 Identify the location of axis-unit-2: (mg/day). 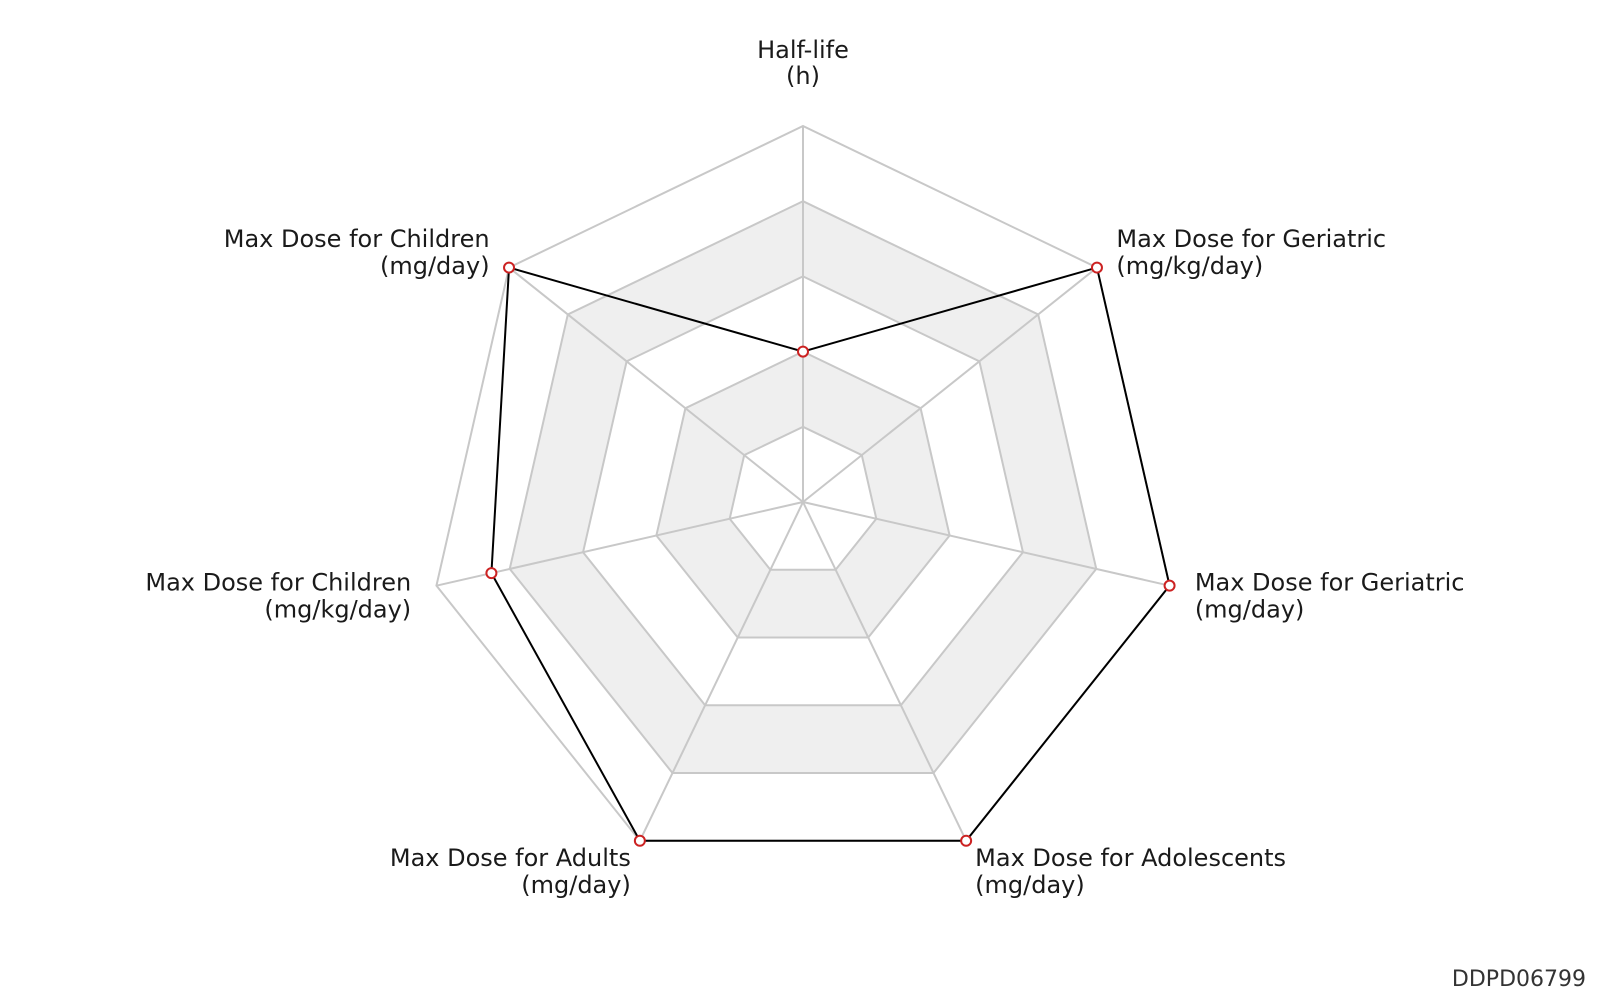
(1250, 609).